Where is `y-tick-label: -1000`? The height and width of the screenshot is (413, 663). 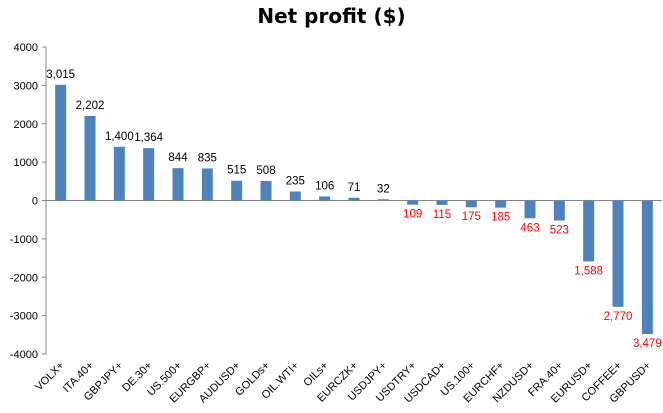 y-tick-label: -1000 is located at coordinates (24, 240).